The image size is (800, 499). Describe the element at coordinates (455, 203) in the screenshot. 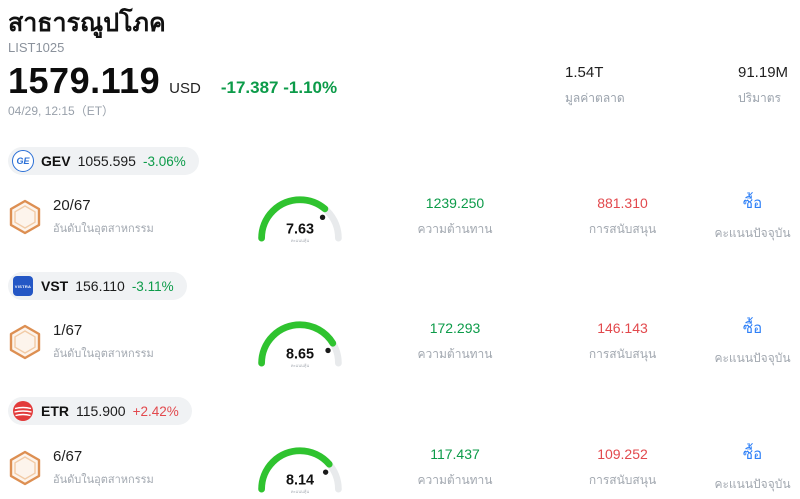

I see `resistance-value: 1239.250` at that location.